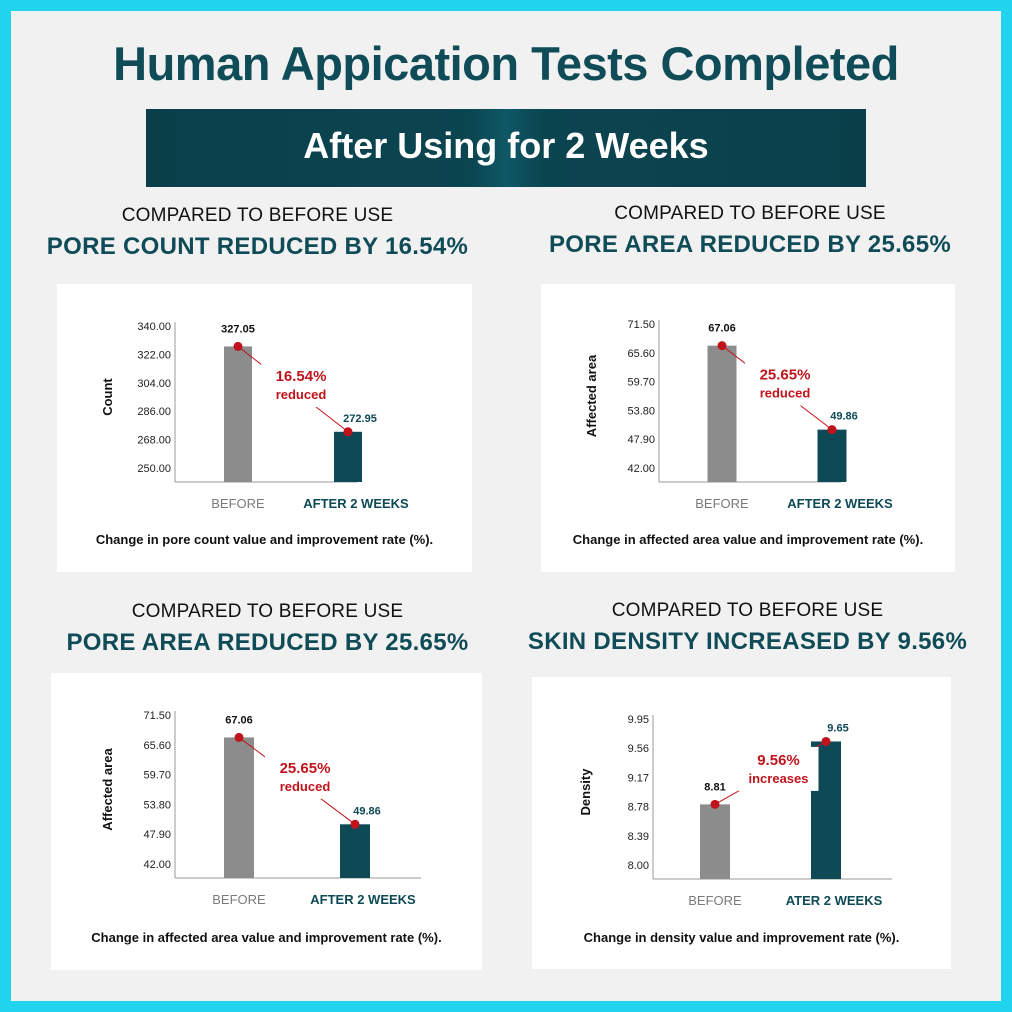  Describe the element at coordinates (506, 63) in the screenshot. I see `page-title: Human Appication Tests Completed` at that location.